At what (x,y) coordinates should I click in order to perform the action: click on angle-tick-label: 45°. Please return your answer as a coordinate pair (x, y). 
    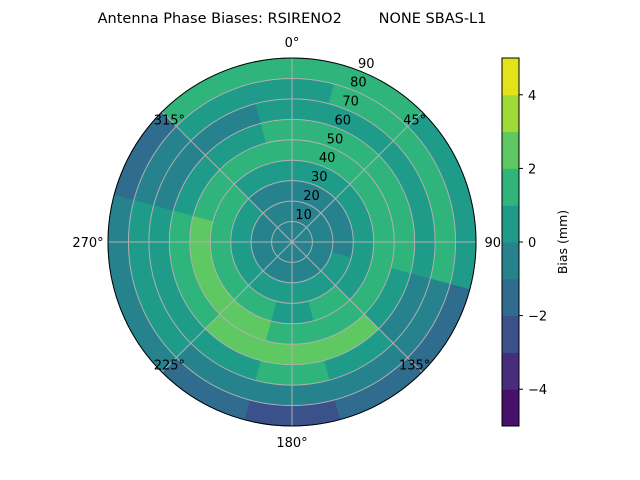
    Looking at the image, I should click on (414, 120).